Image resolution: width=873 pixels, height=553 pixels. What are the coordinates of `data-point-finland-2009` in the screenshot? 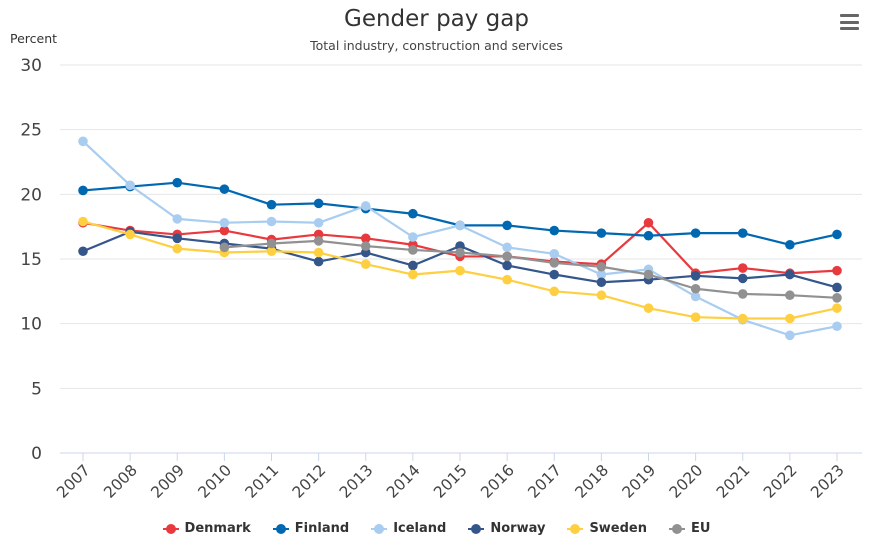 It's located at (177, 182).